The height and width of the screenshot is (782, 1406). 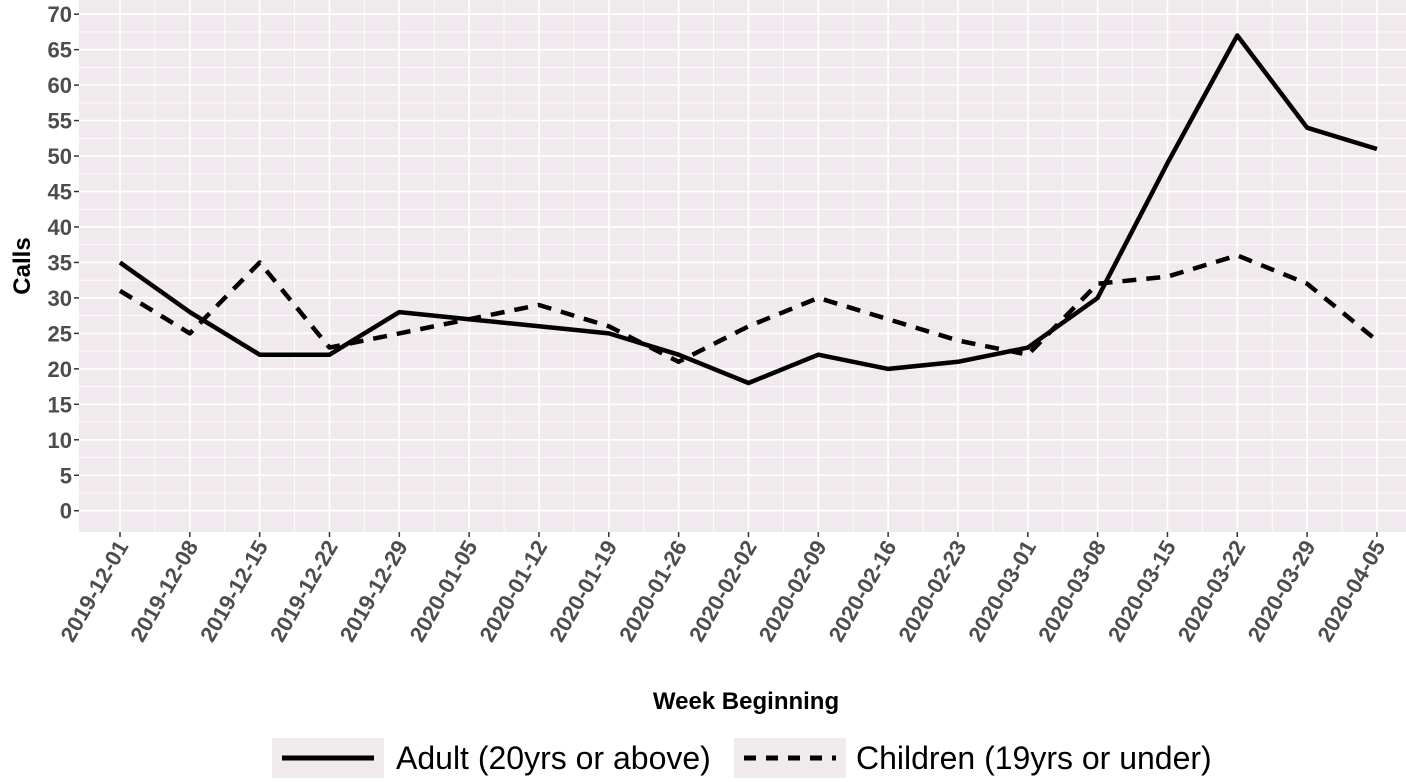 I want to click on x-tick-label: 2020-03-22, so click(x=1212, y=591).